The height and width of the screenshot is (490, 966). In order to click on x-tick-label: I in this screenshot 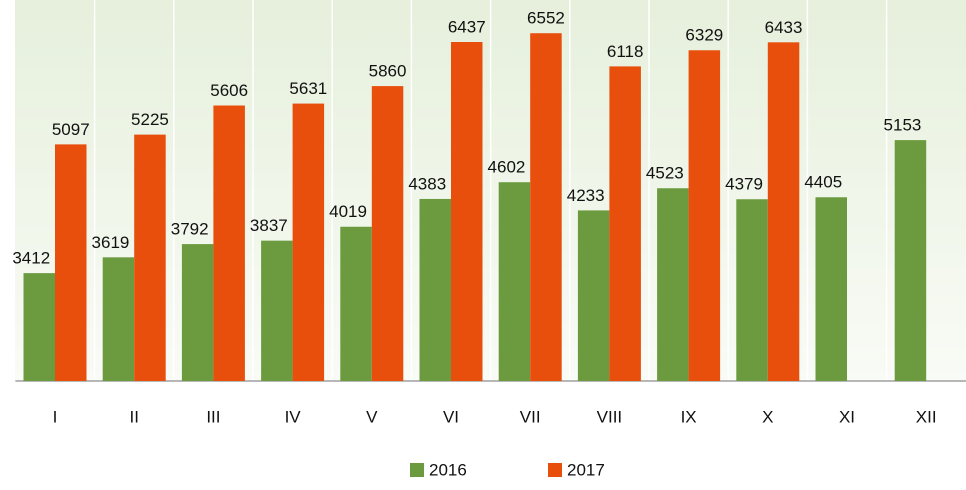, I will do `click(55, 416)`.